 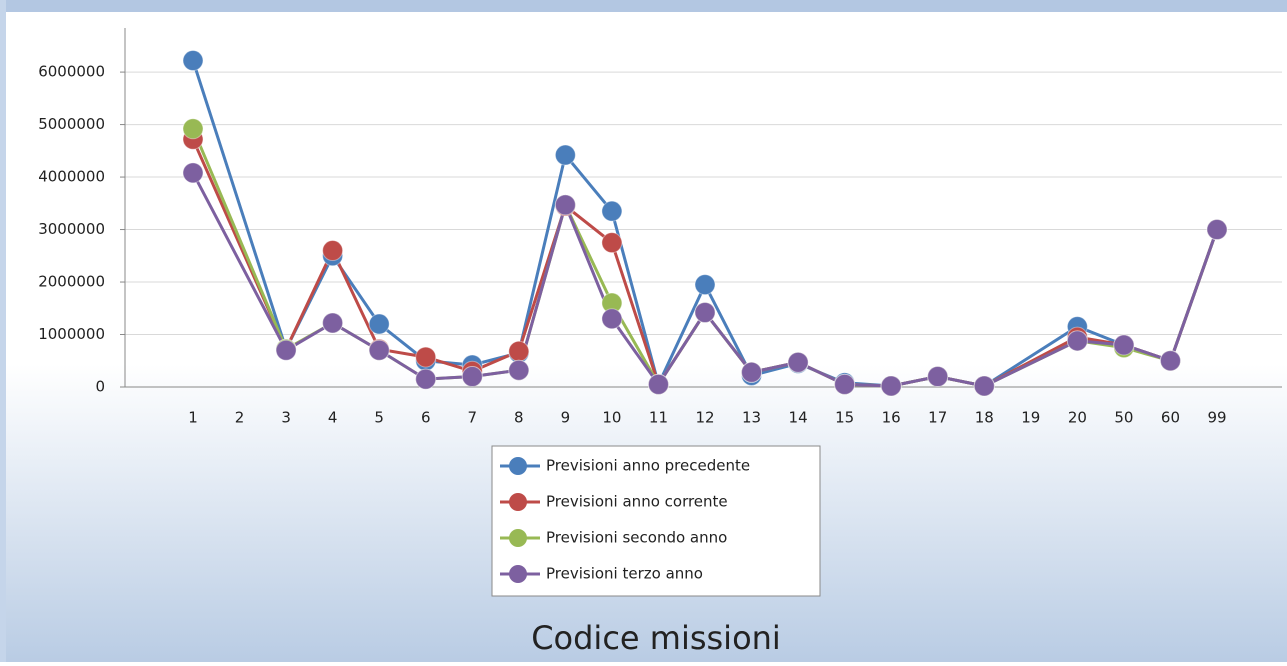 What do you see at coordinates (1216, 418) in the screenshot?
I see `x-tick-label: 99` at bounding box center [1216, 418].